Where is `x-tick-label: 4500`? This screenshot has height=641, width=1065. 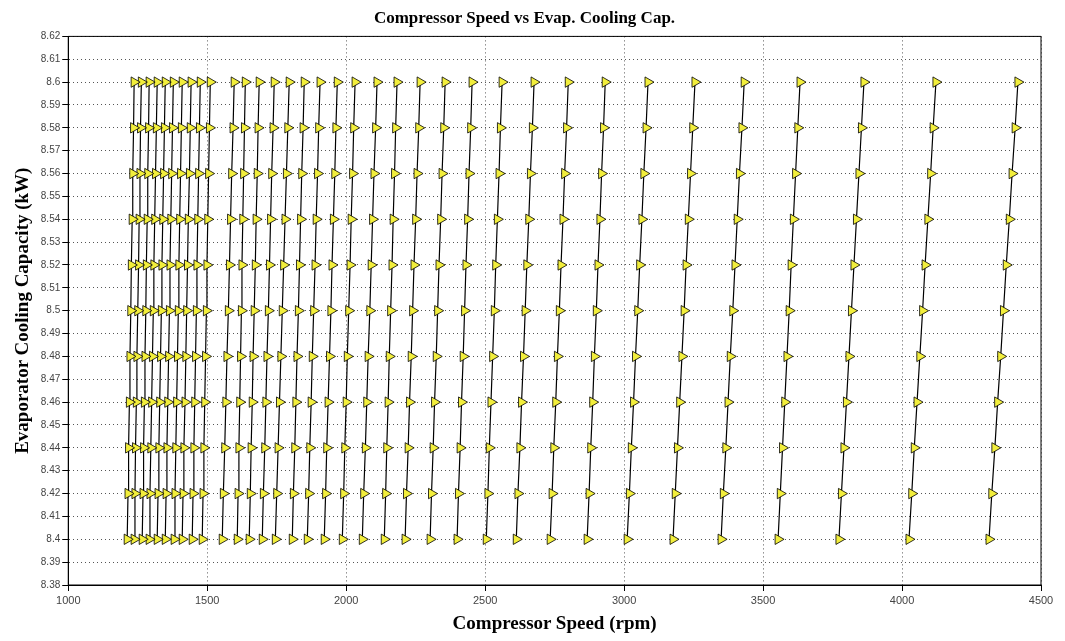
x-tick-label: 4500 is located at coordinates (1041, 599).